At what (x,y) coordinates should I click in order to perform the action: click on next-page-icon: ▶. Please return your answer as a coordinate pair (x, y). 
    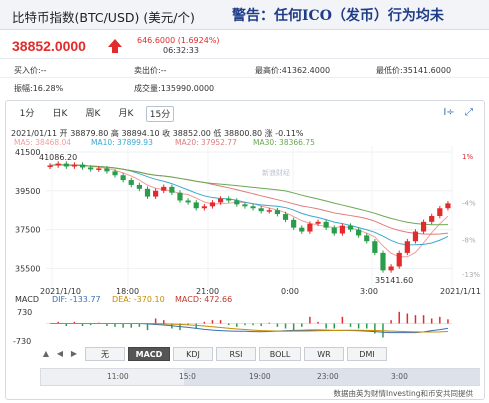
    Looking at the image, I should click on (74, 353).